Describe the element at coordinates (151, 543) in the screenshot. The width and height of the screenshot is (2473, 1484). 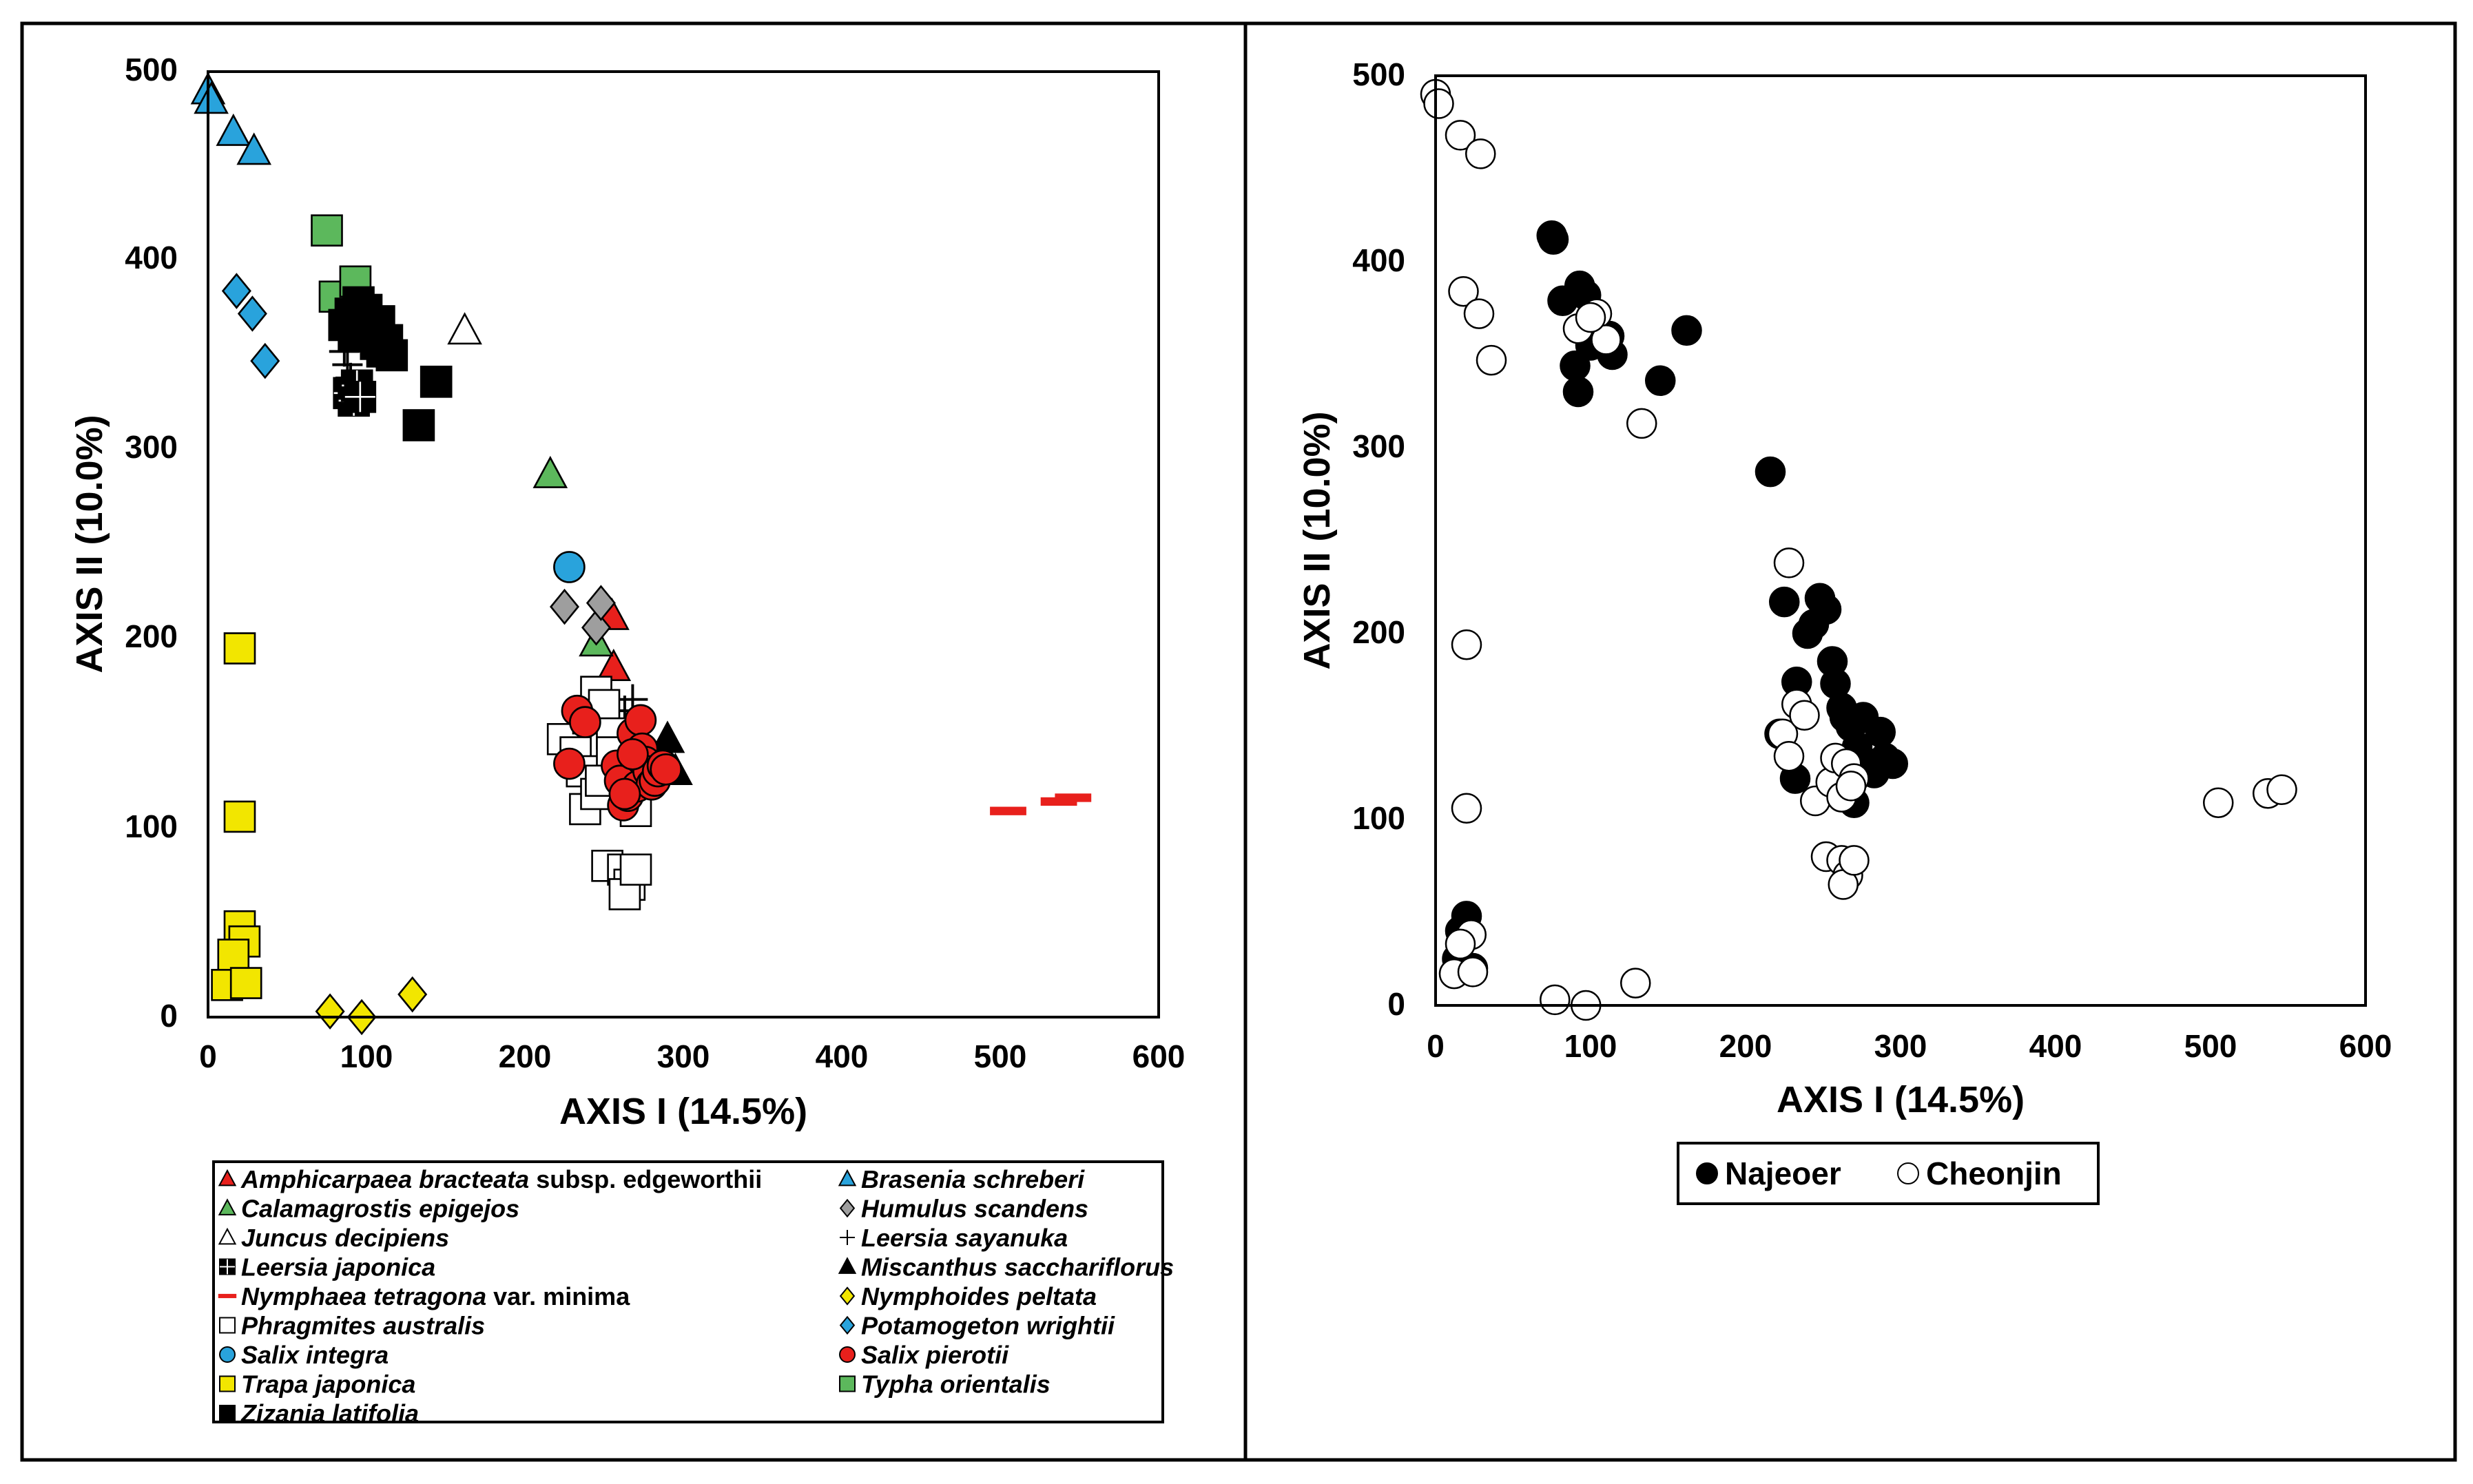
I see `left-ytick-labels: 500 400 300 200 100 0` at that location.